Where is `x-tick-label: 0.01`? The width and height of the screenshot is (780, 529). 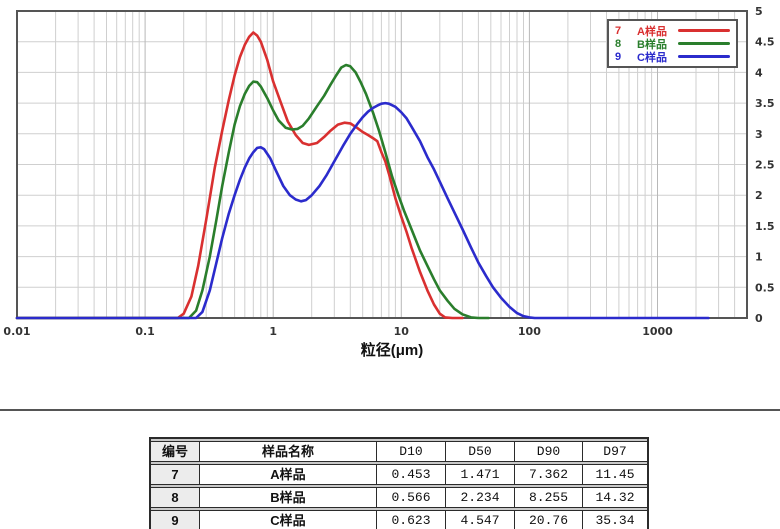
x-tick-label: 0.01 is located at coordinates (16, 331).